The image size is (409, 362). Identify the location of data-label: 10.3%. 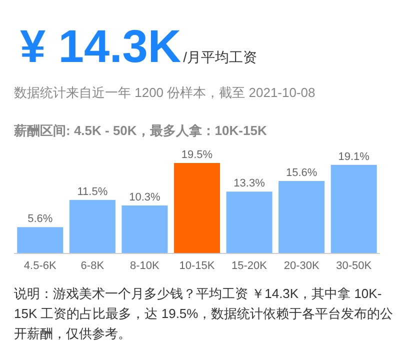
(145, 197).